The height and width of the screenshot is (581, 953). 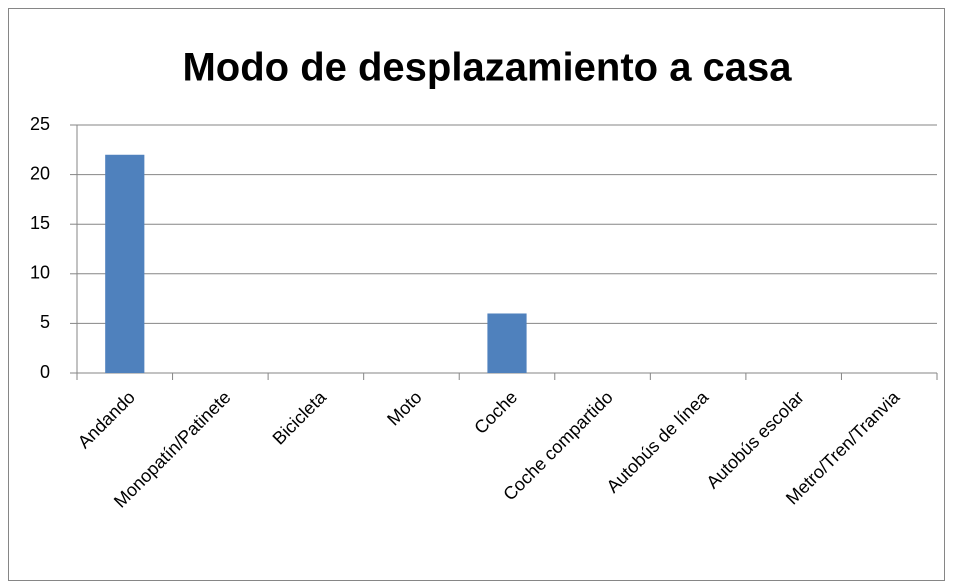 What do you see at coordinates (40, 124) in the screenshot?
I see `y-tick-label: 25` at bounding box center [40, 124].